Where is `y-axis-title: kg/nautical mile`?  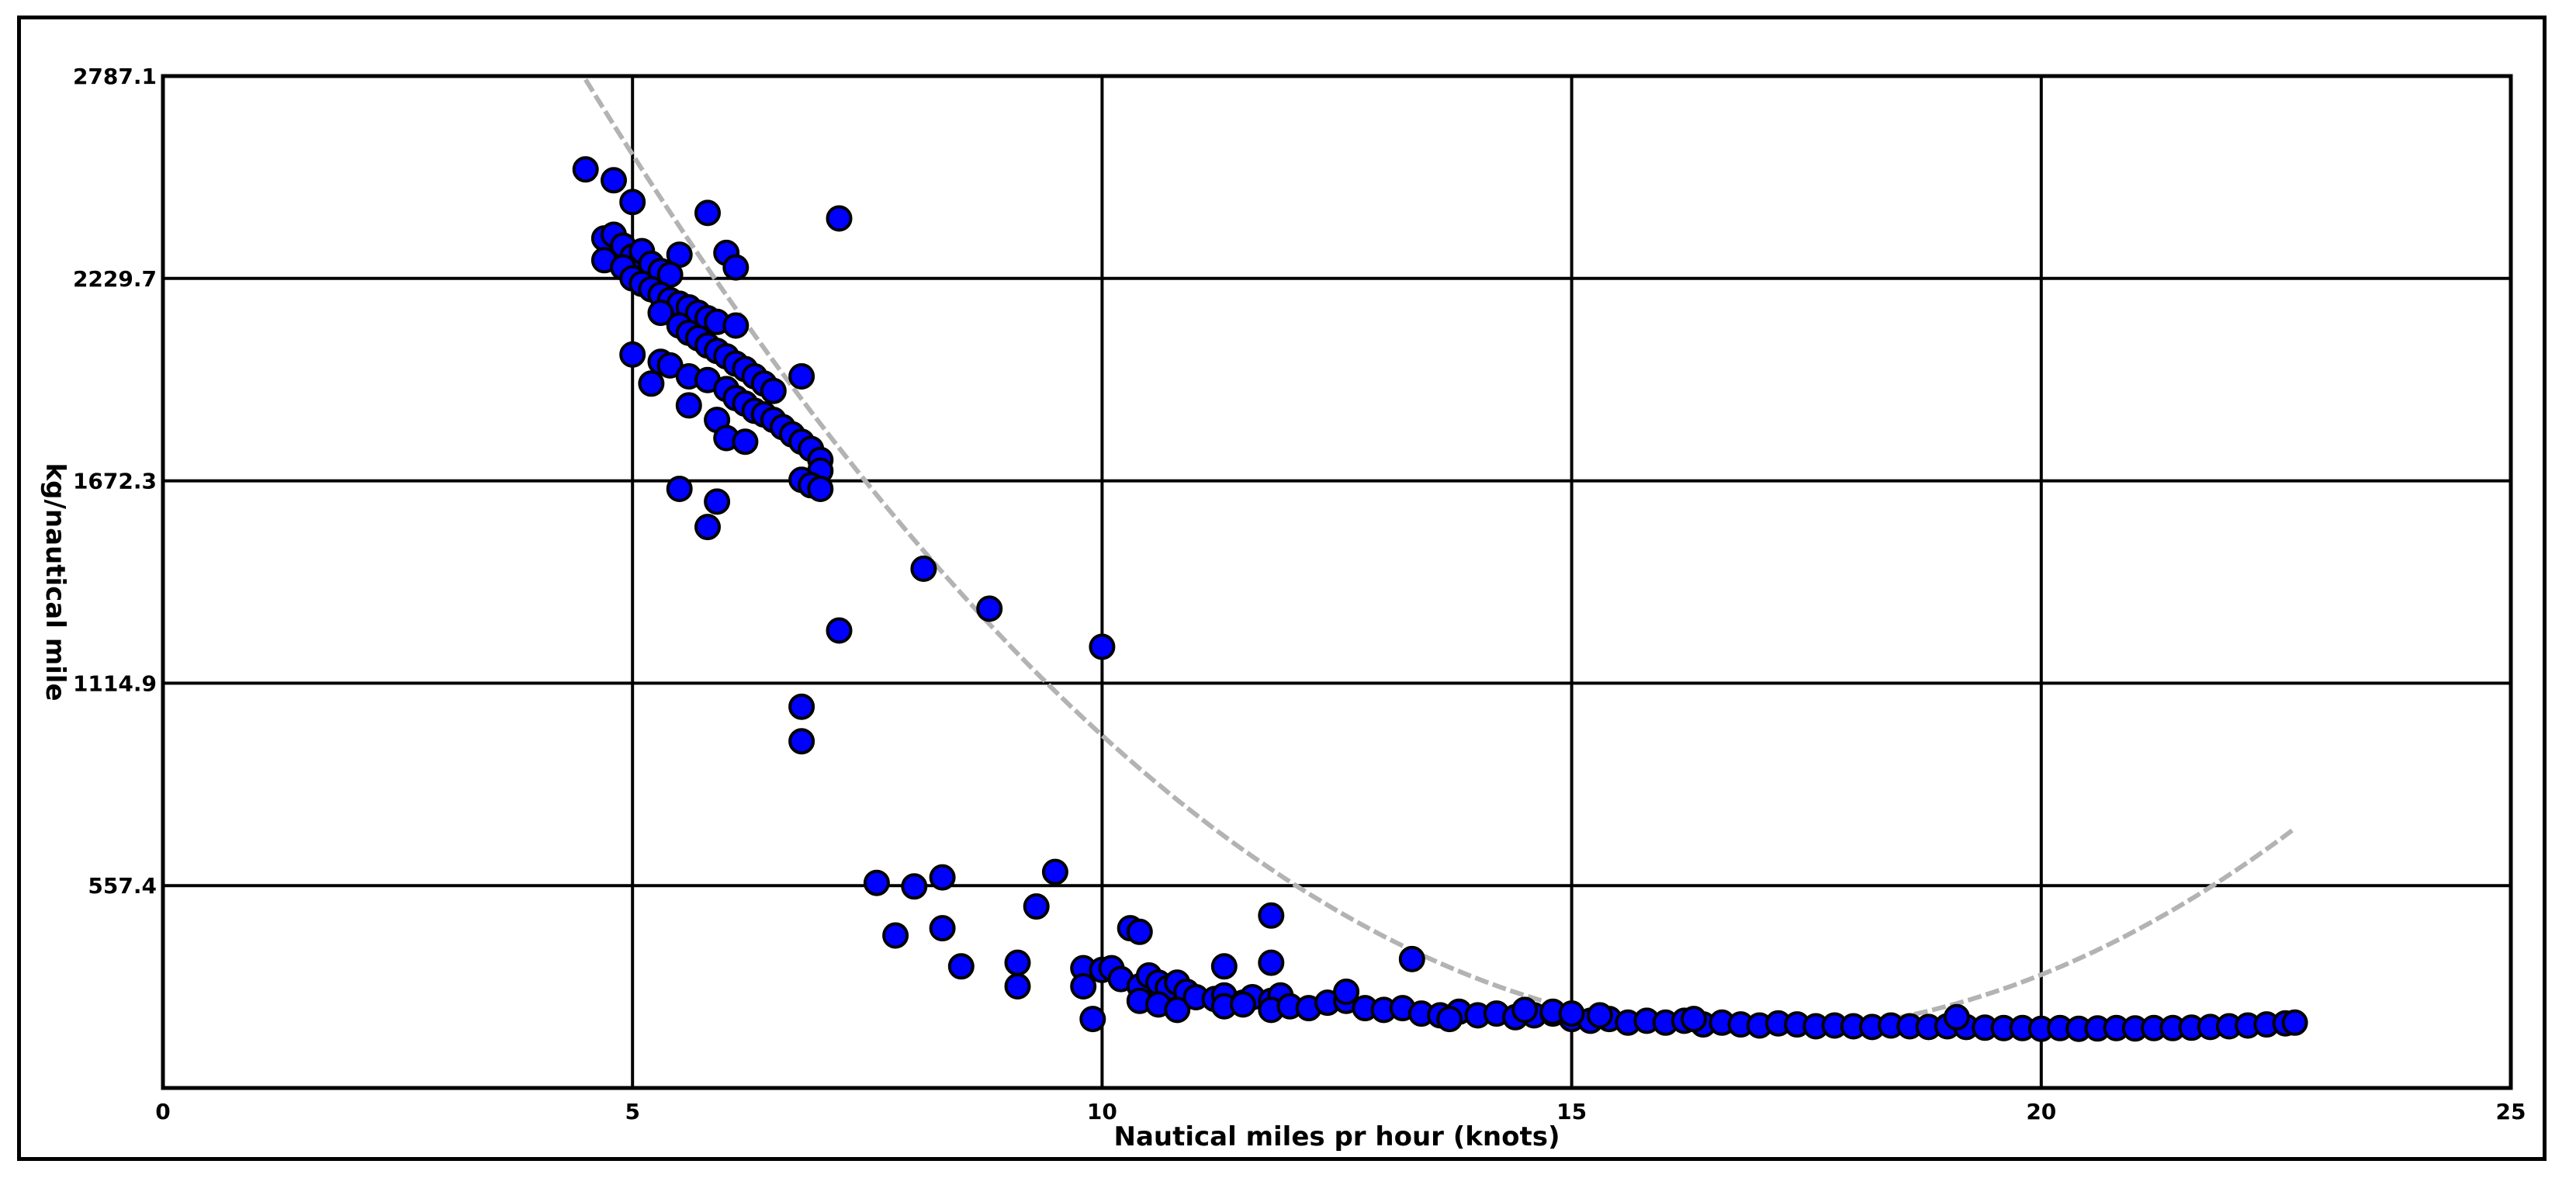
y-axis-title: kg/nautical mile is located at coordinates (55, 582).